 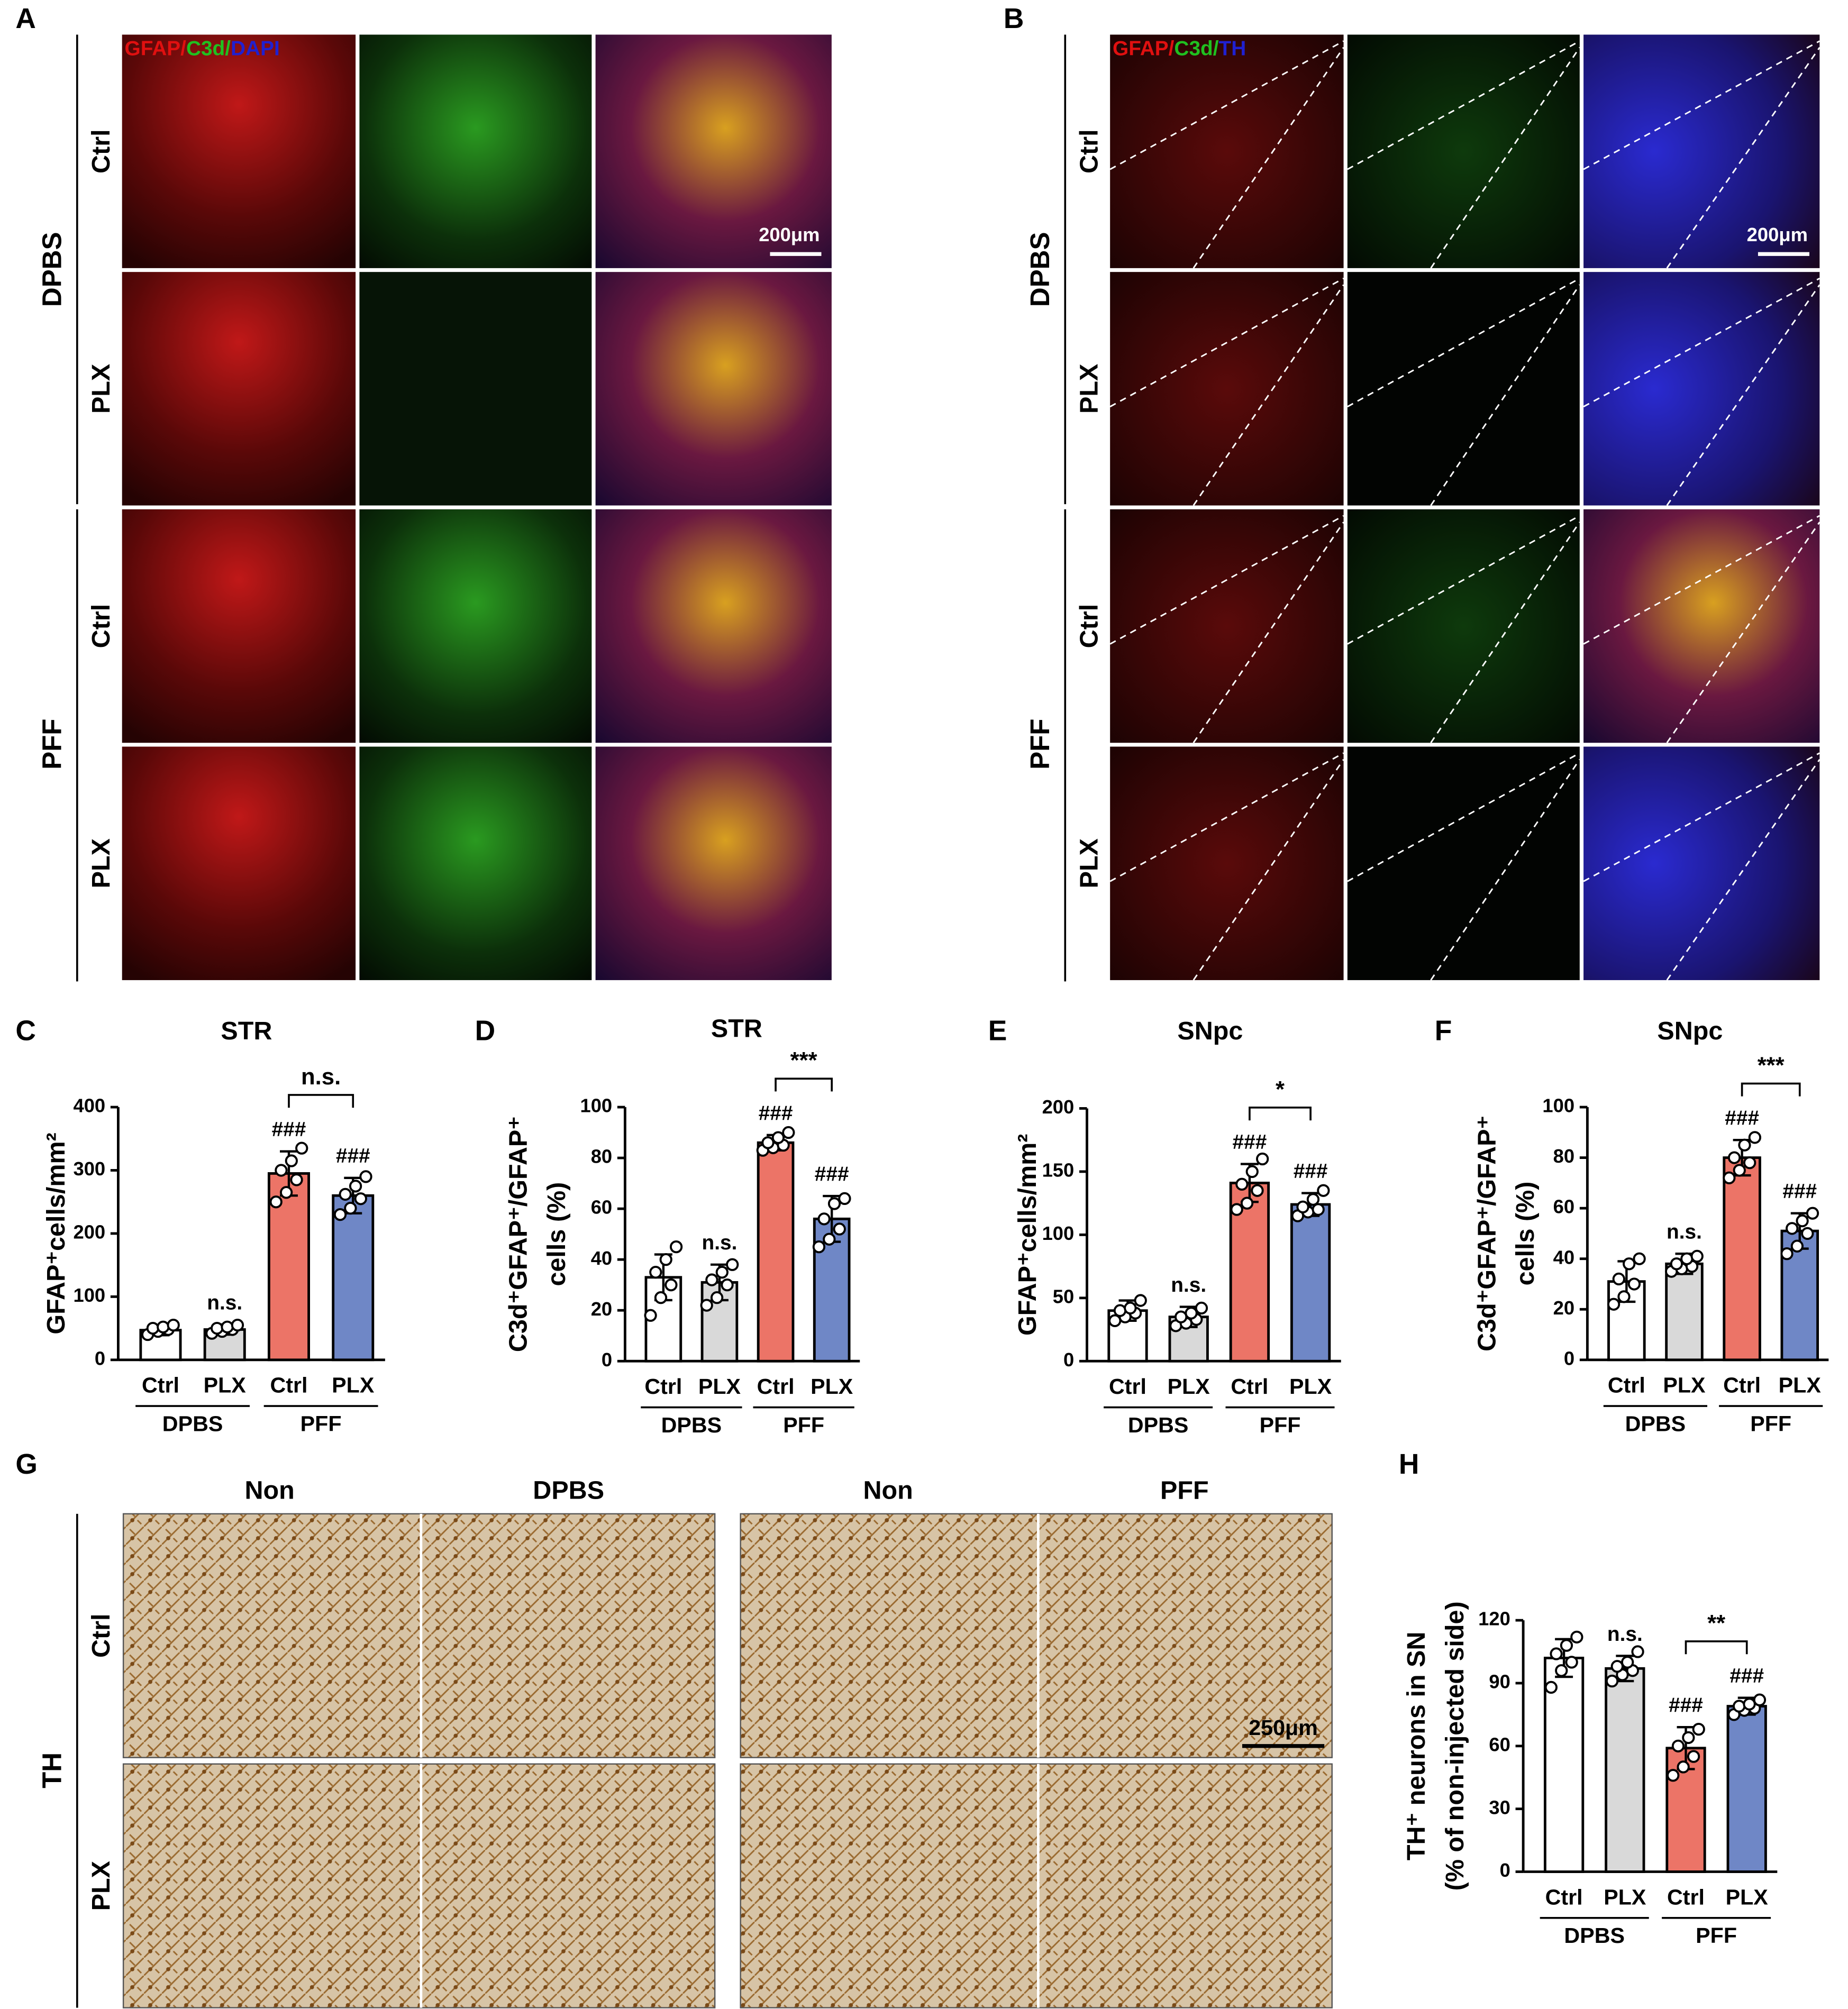 I want to click on y-tick-label: 40, so click(x=601, y=1258).